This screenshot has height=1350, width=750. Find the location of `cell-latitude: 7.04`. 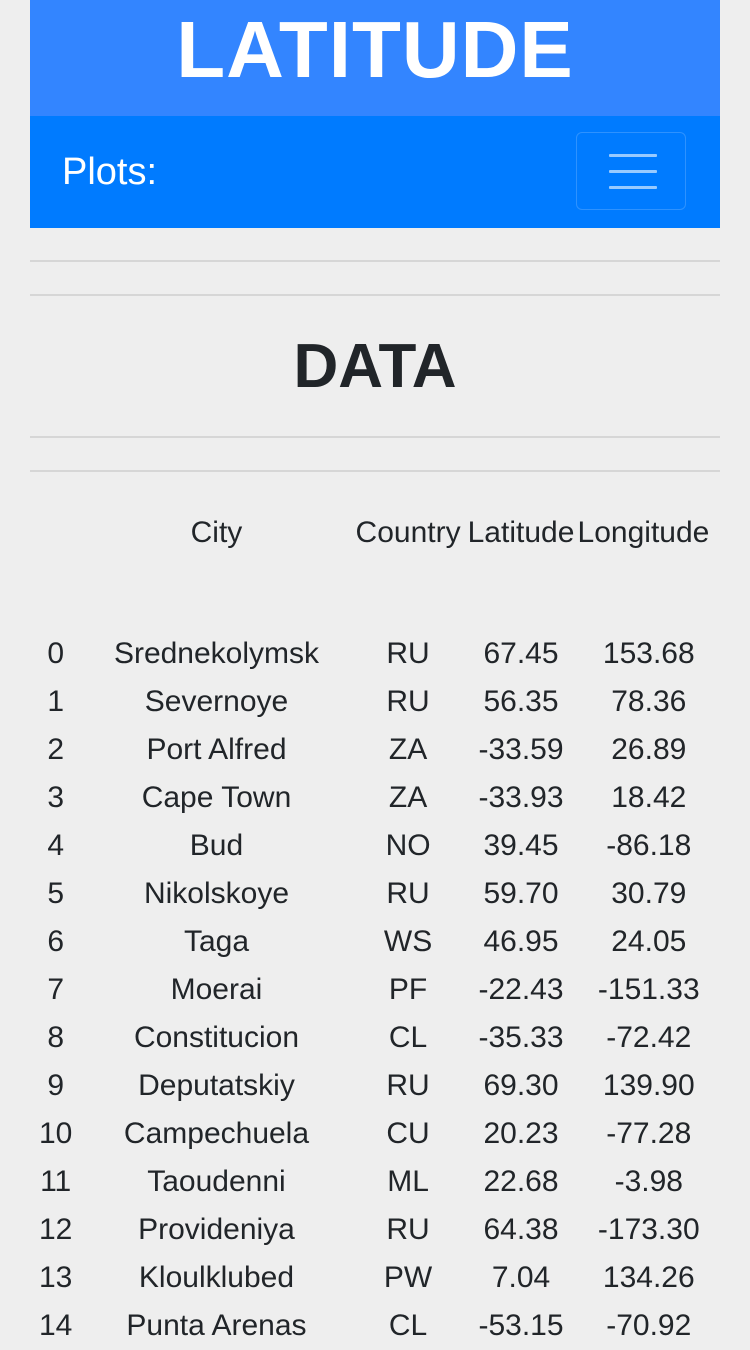

cell-latitude: 7.04 is located at coordinates (521, 1277).